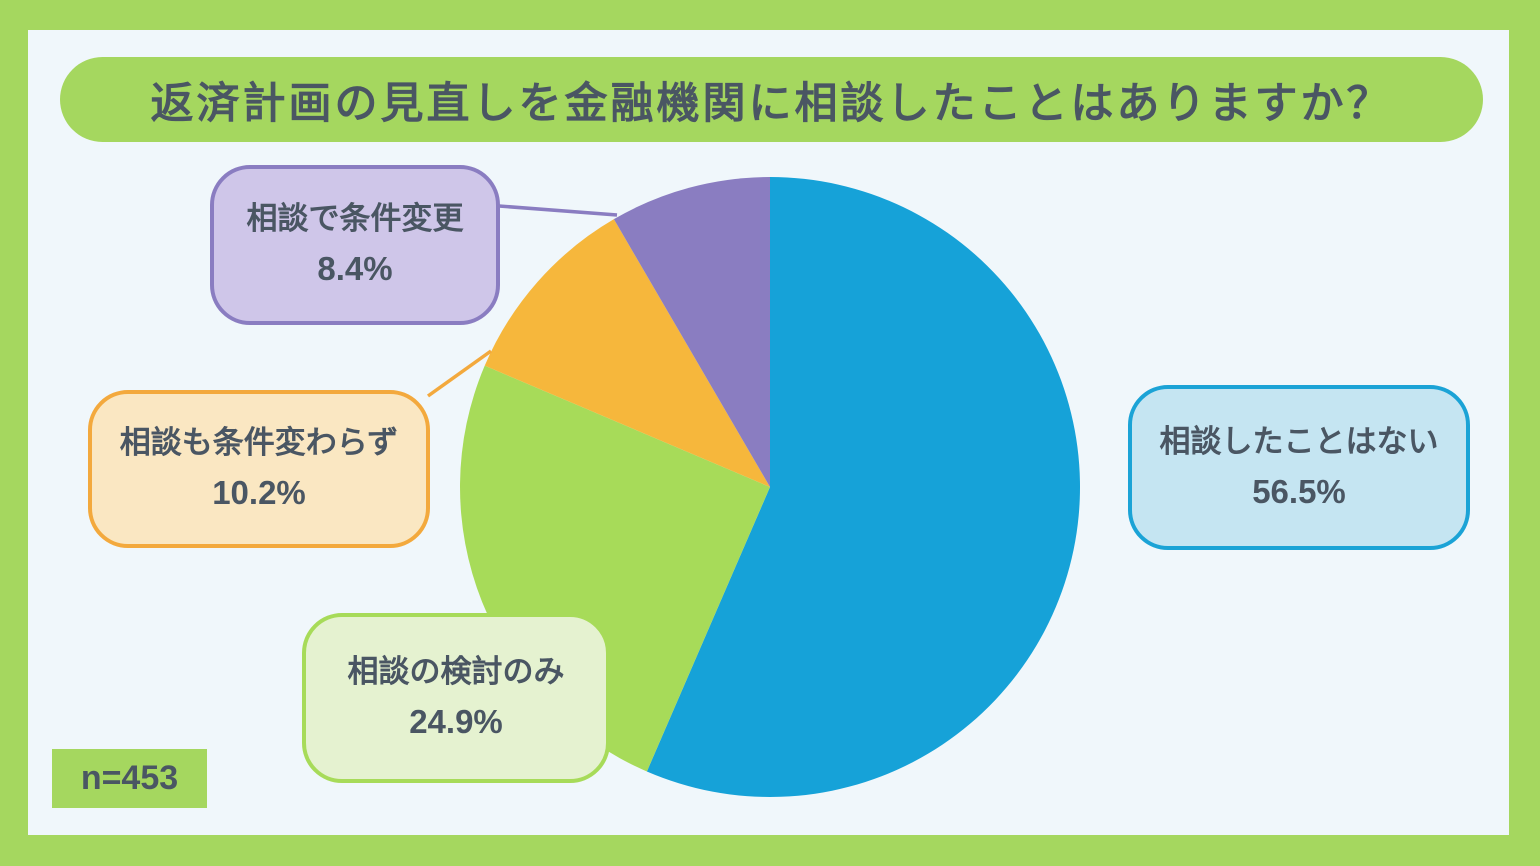  What do you see at coordinates (355, 269) in the screenshot?
I see `callout-changed-percent: 8.4%` at bounding box center [355, 269].